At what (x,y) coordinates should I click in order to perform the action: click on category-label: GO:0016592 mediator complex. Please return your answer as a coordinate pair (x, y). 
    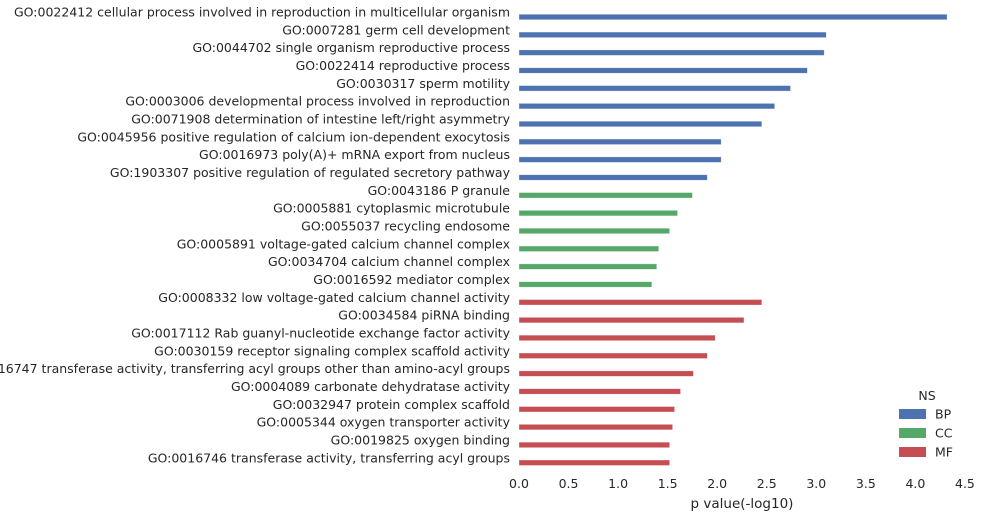
    Looking at the image, I should click on (411, 279).